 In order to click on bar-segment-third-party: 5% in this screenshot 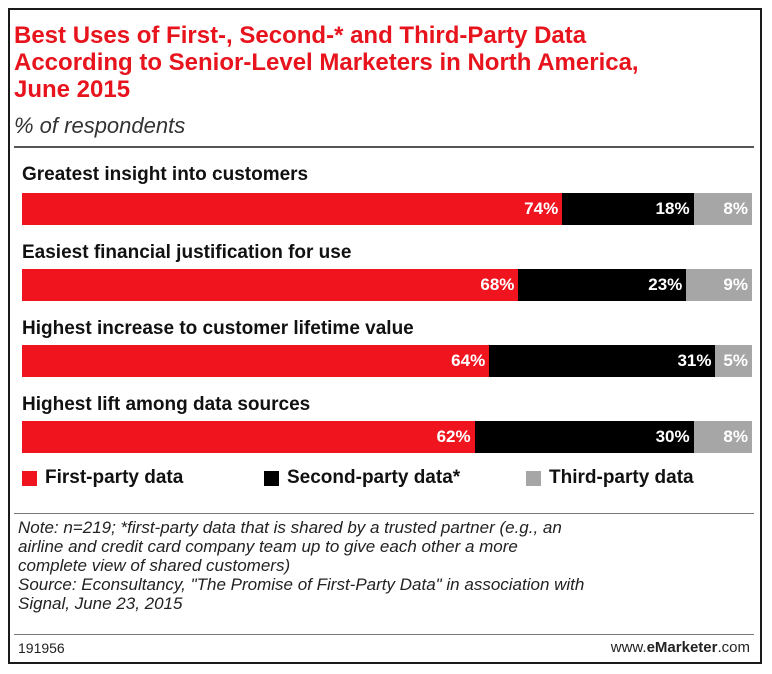, I will do `click(733, 361)`.